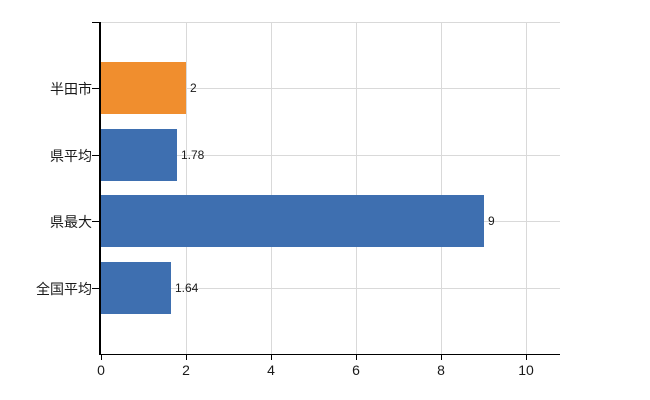  Describe the element at coordinates (71, 156) in the screenshot. I see `category-label: 県平均` at that location.